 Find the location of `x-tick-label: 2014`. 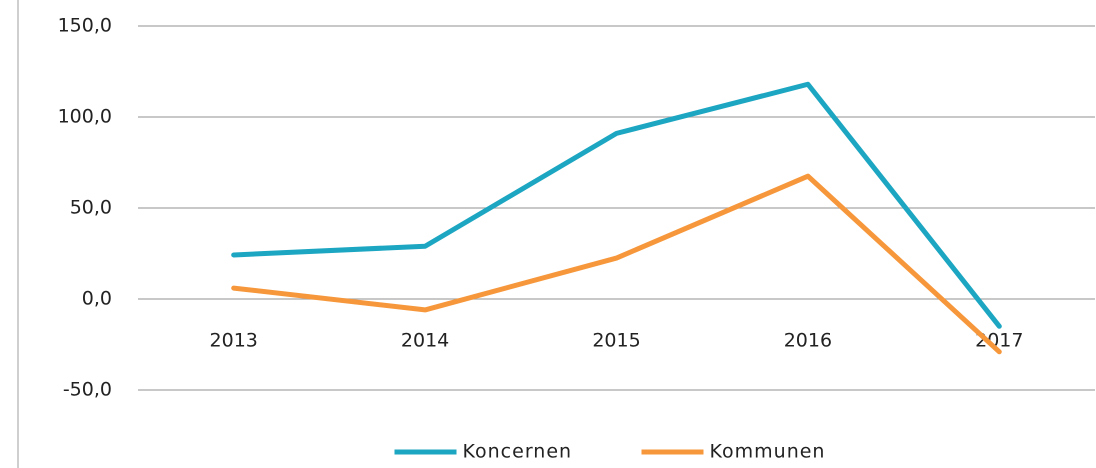

x-tick-label: 2014 is located at coordinates (425, 341).